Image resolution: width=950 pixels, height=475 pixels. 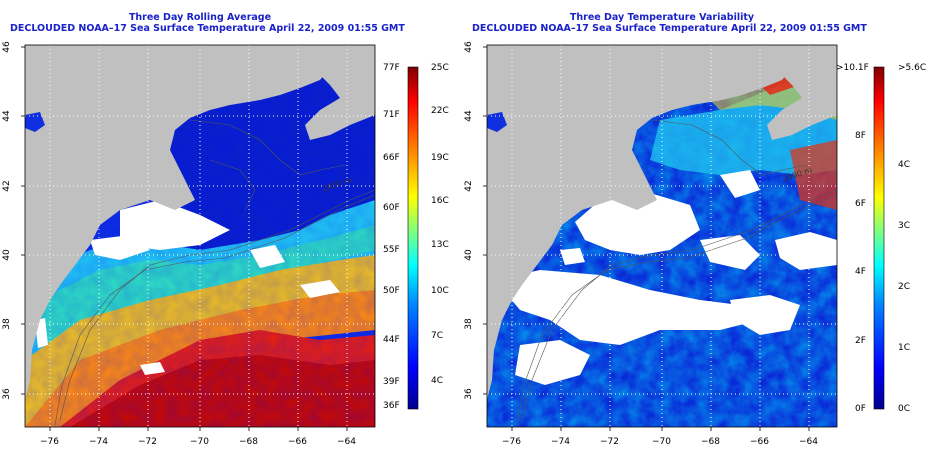 I want to click on panel2-x-tick: −64, so click(x=808, y=442).